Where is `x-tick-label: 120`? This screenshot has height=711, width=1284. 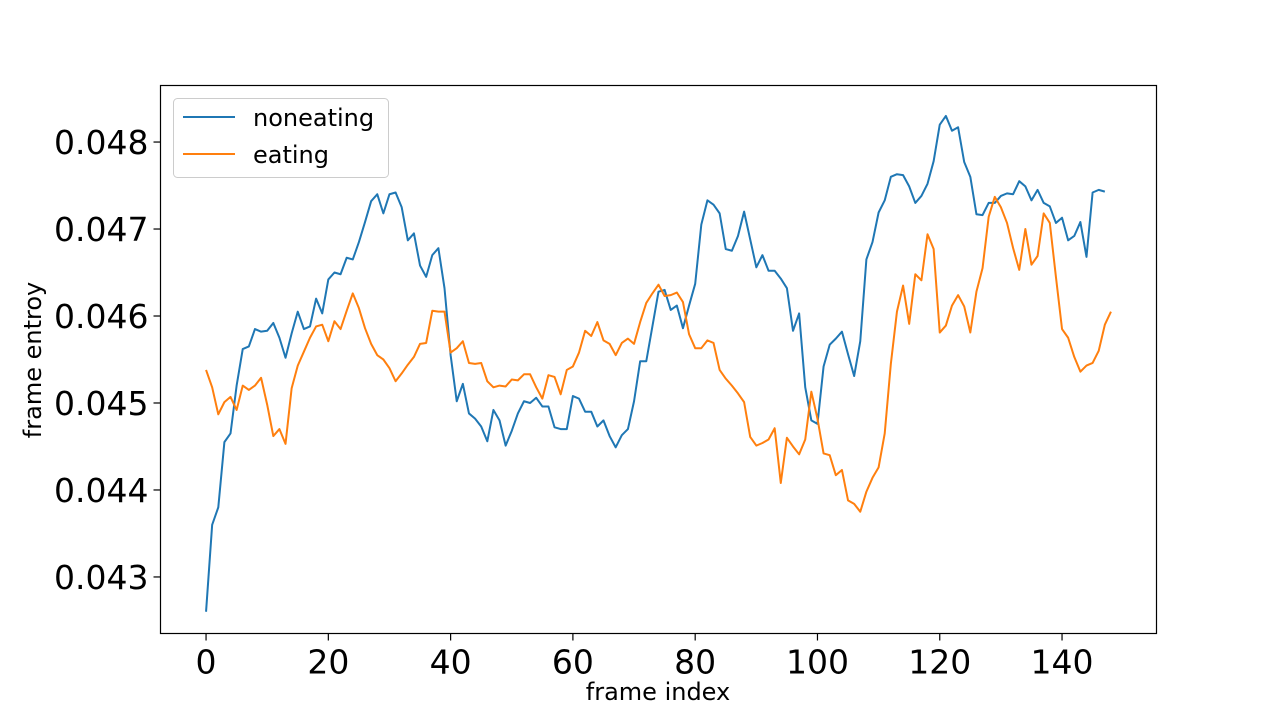 x-tick-label: 120 is located at coordinates (939, 662).